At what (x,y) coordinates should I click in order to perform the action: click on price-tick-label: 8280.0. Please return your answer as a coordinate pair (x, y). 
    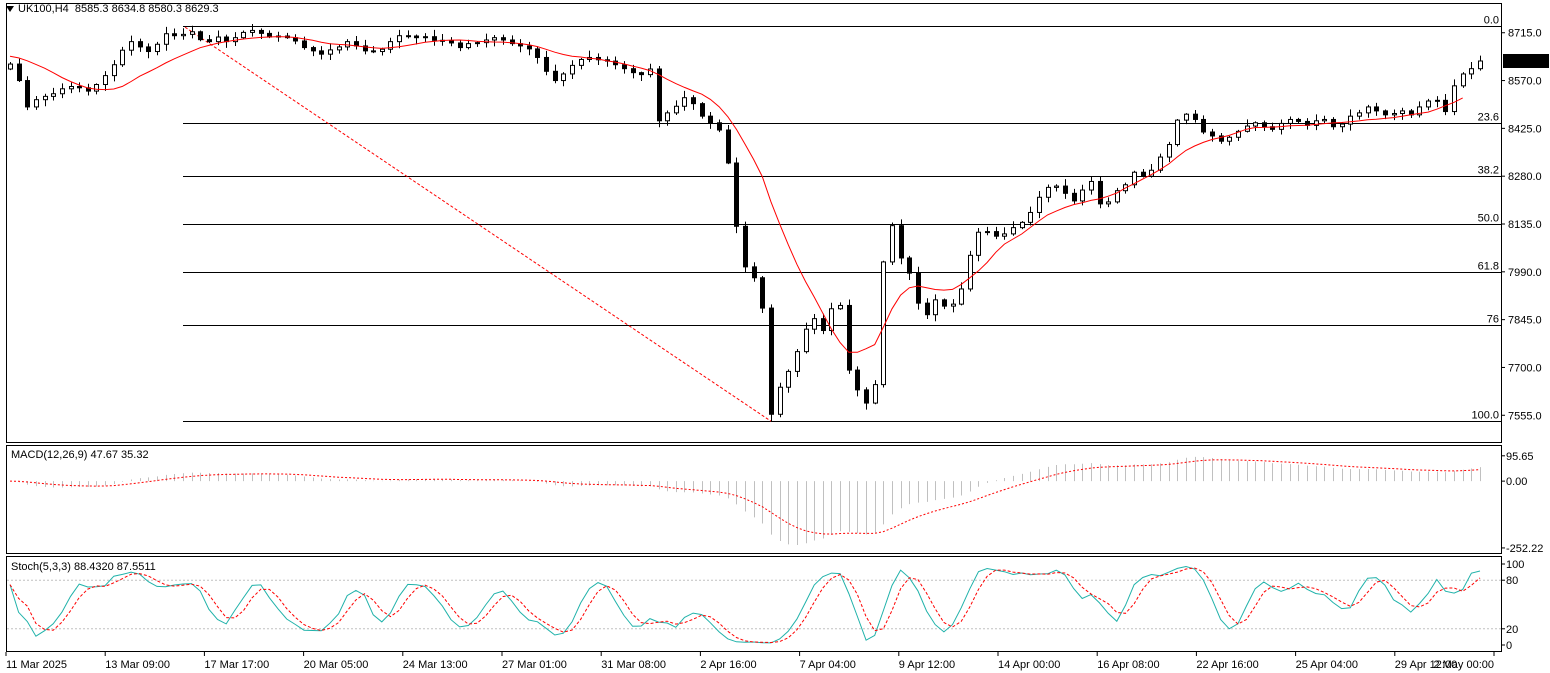
    Looking at the image, I should click on (1525, 177).